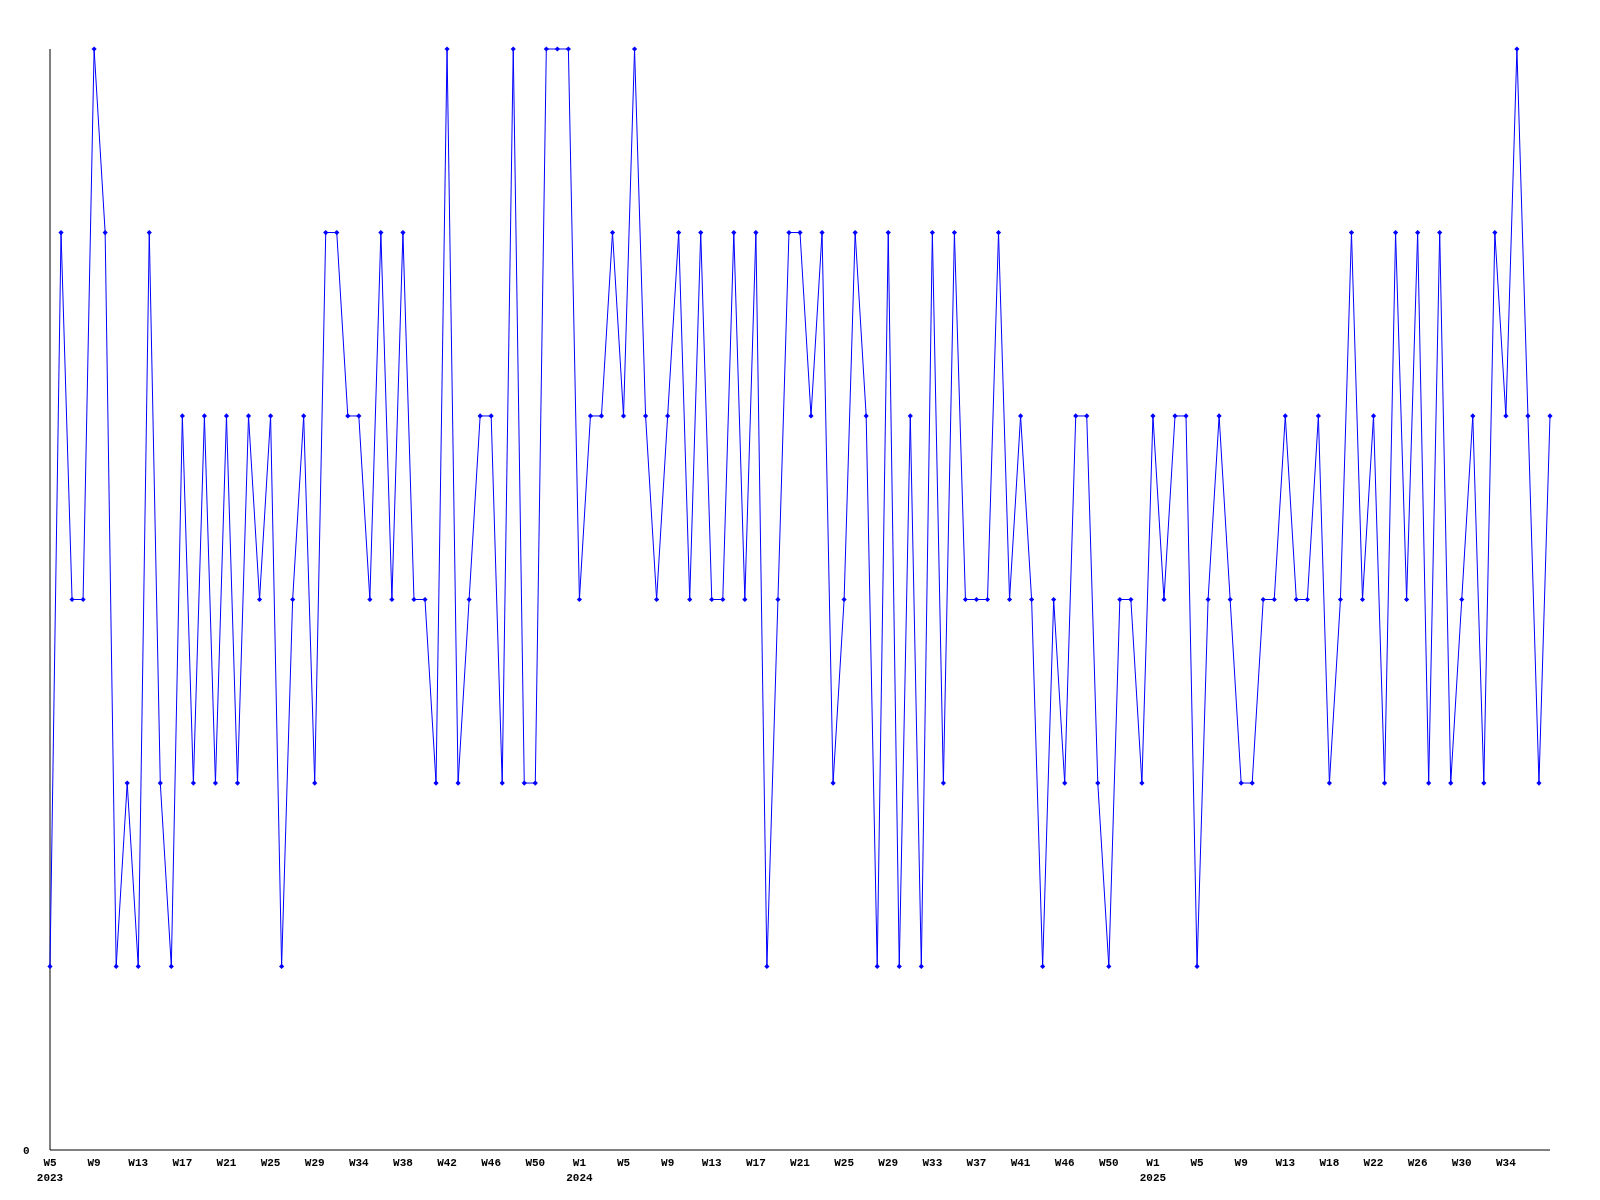 The image size is (1600, 1200). I want to click on x-tick-label: W1 2024, so click(580, 1170).